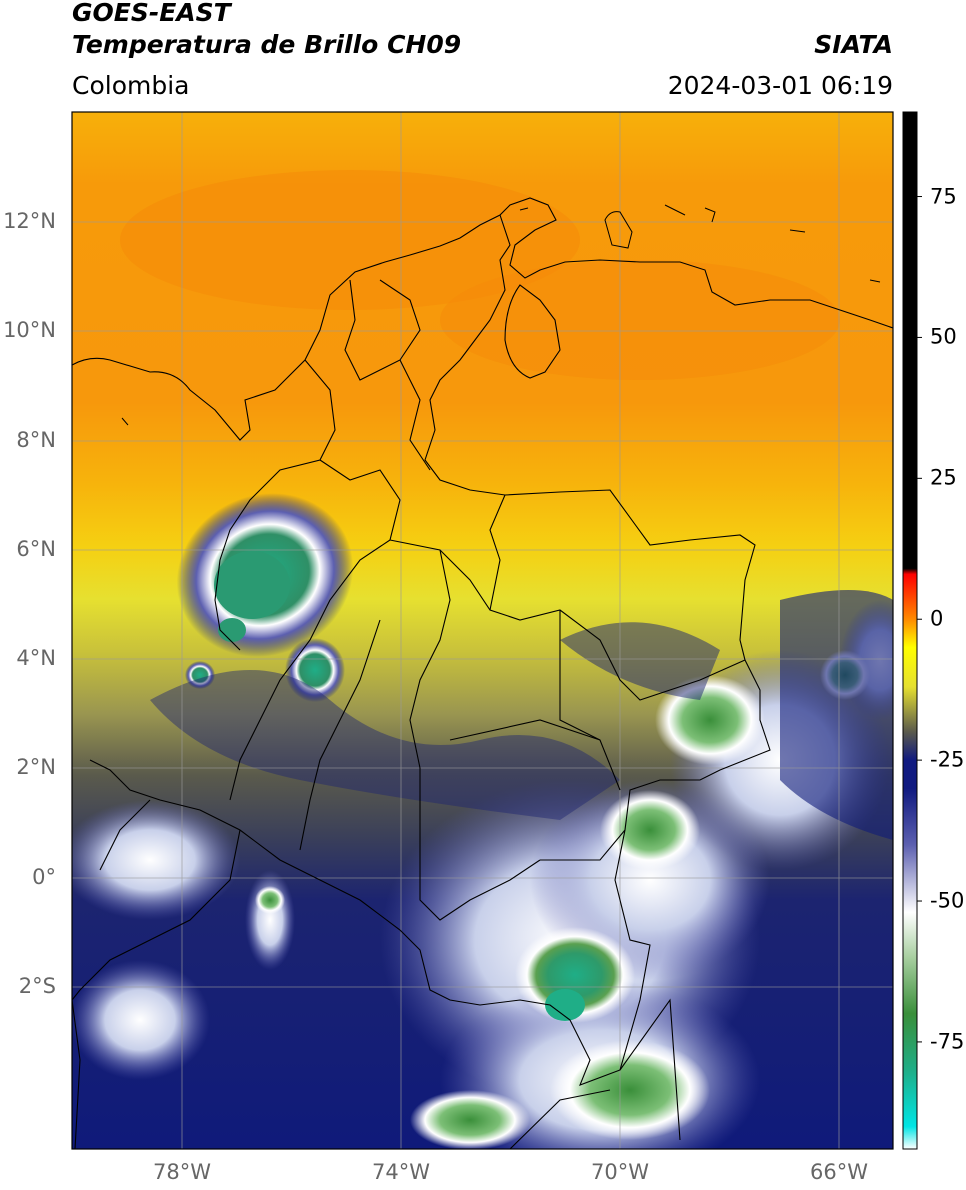 The image size is (966, 1190). I want to click on colorbar-tick-minus-50: -50, so click(947, 900).